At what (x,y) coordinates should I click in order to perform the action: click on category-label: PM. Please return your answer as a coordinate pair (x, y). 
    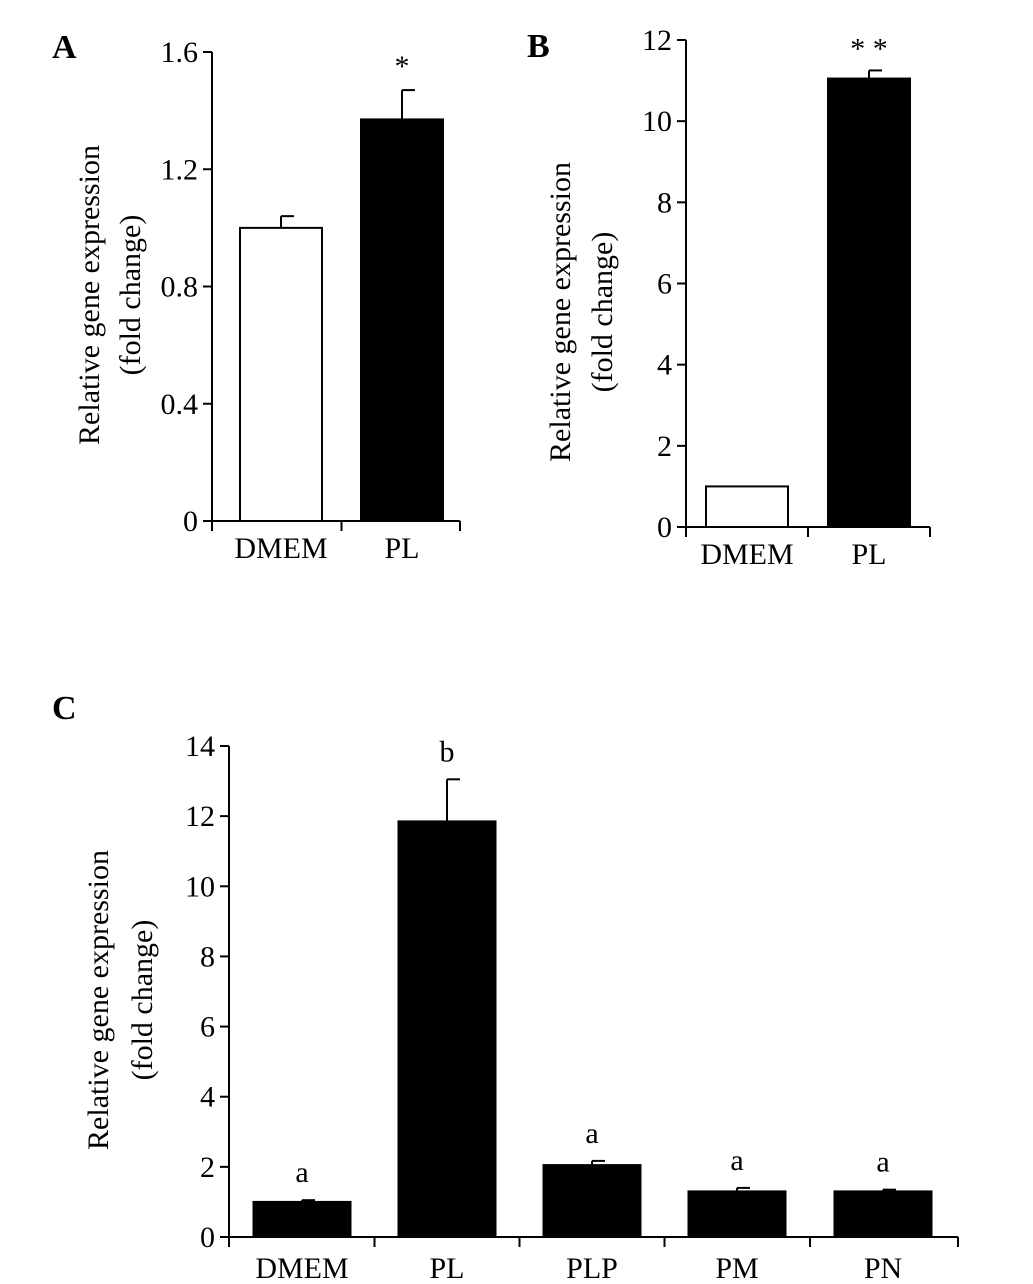
    Looking at the image, I should click on (736, 1268).